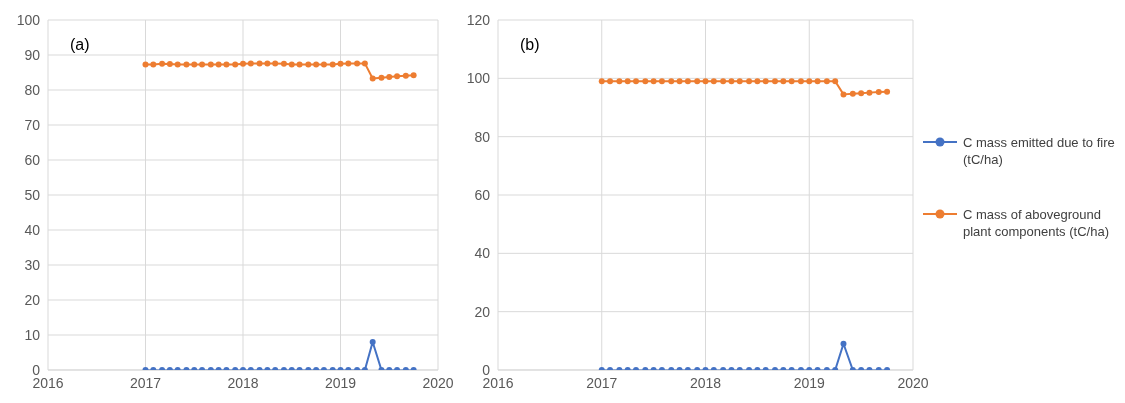 The height and width of the screenshot is (403, 1125). I want to click on legend-label: C mass of aboveground plant components (tC/ha), so click(1036, 222).